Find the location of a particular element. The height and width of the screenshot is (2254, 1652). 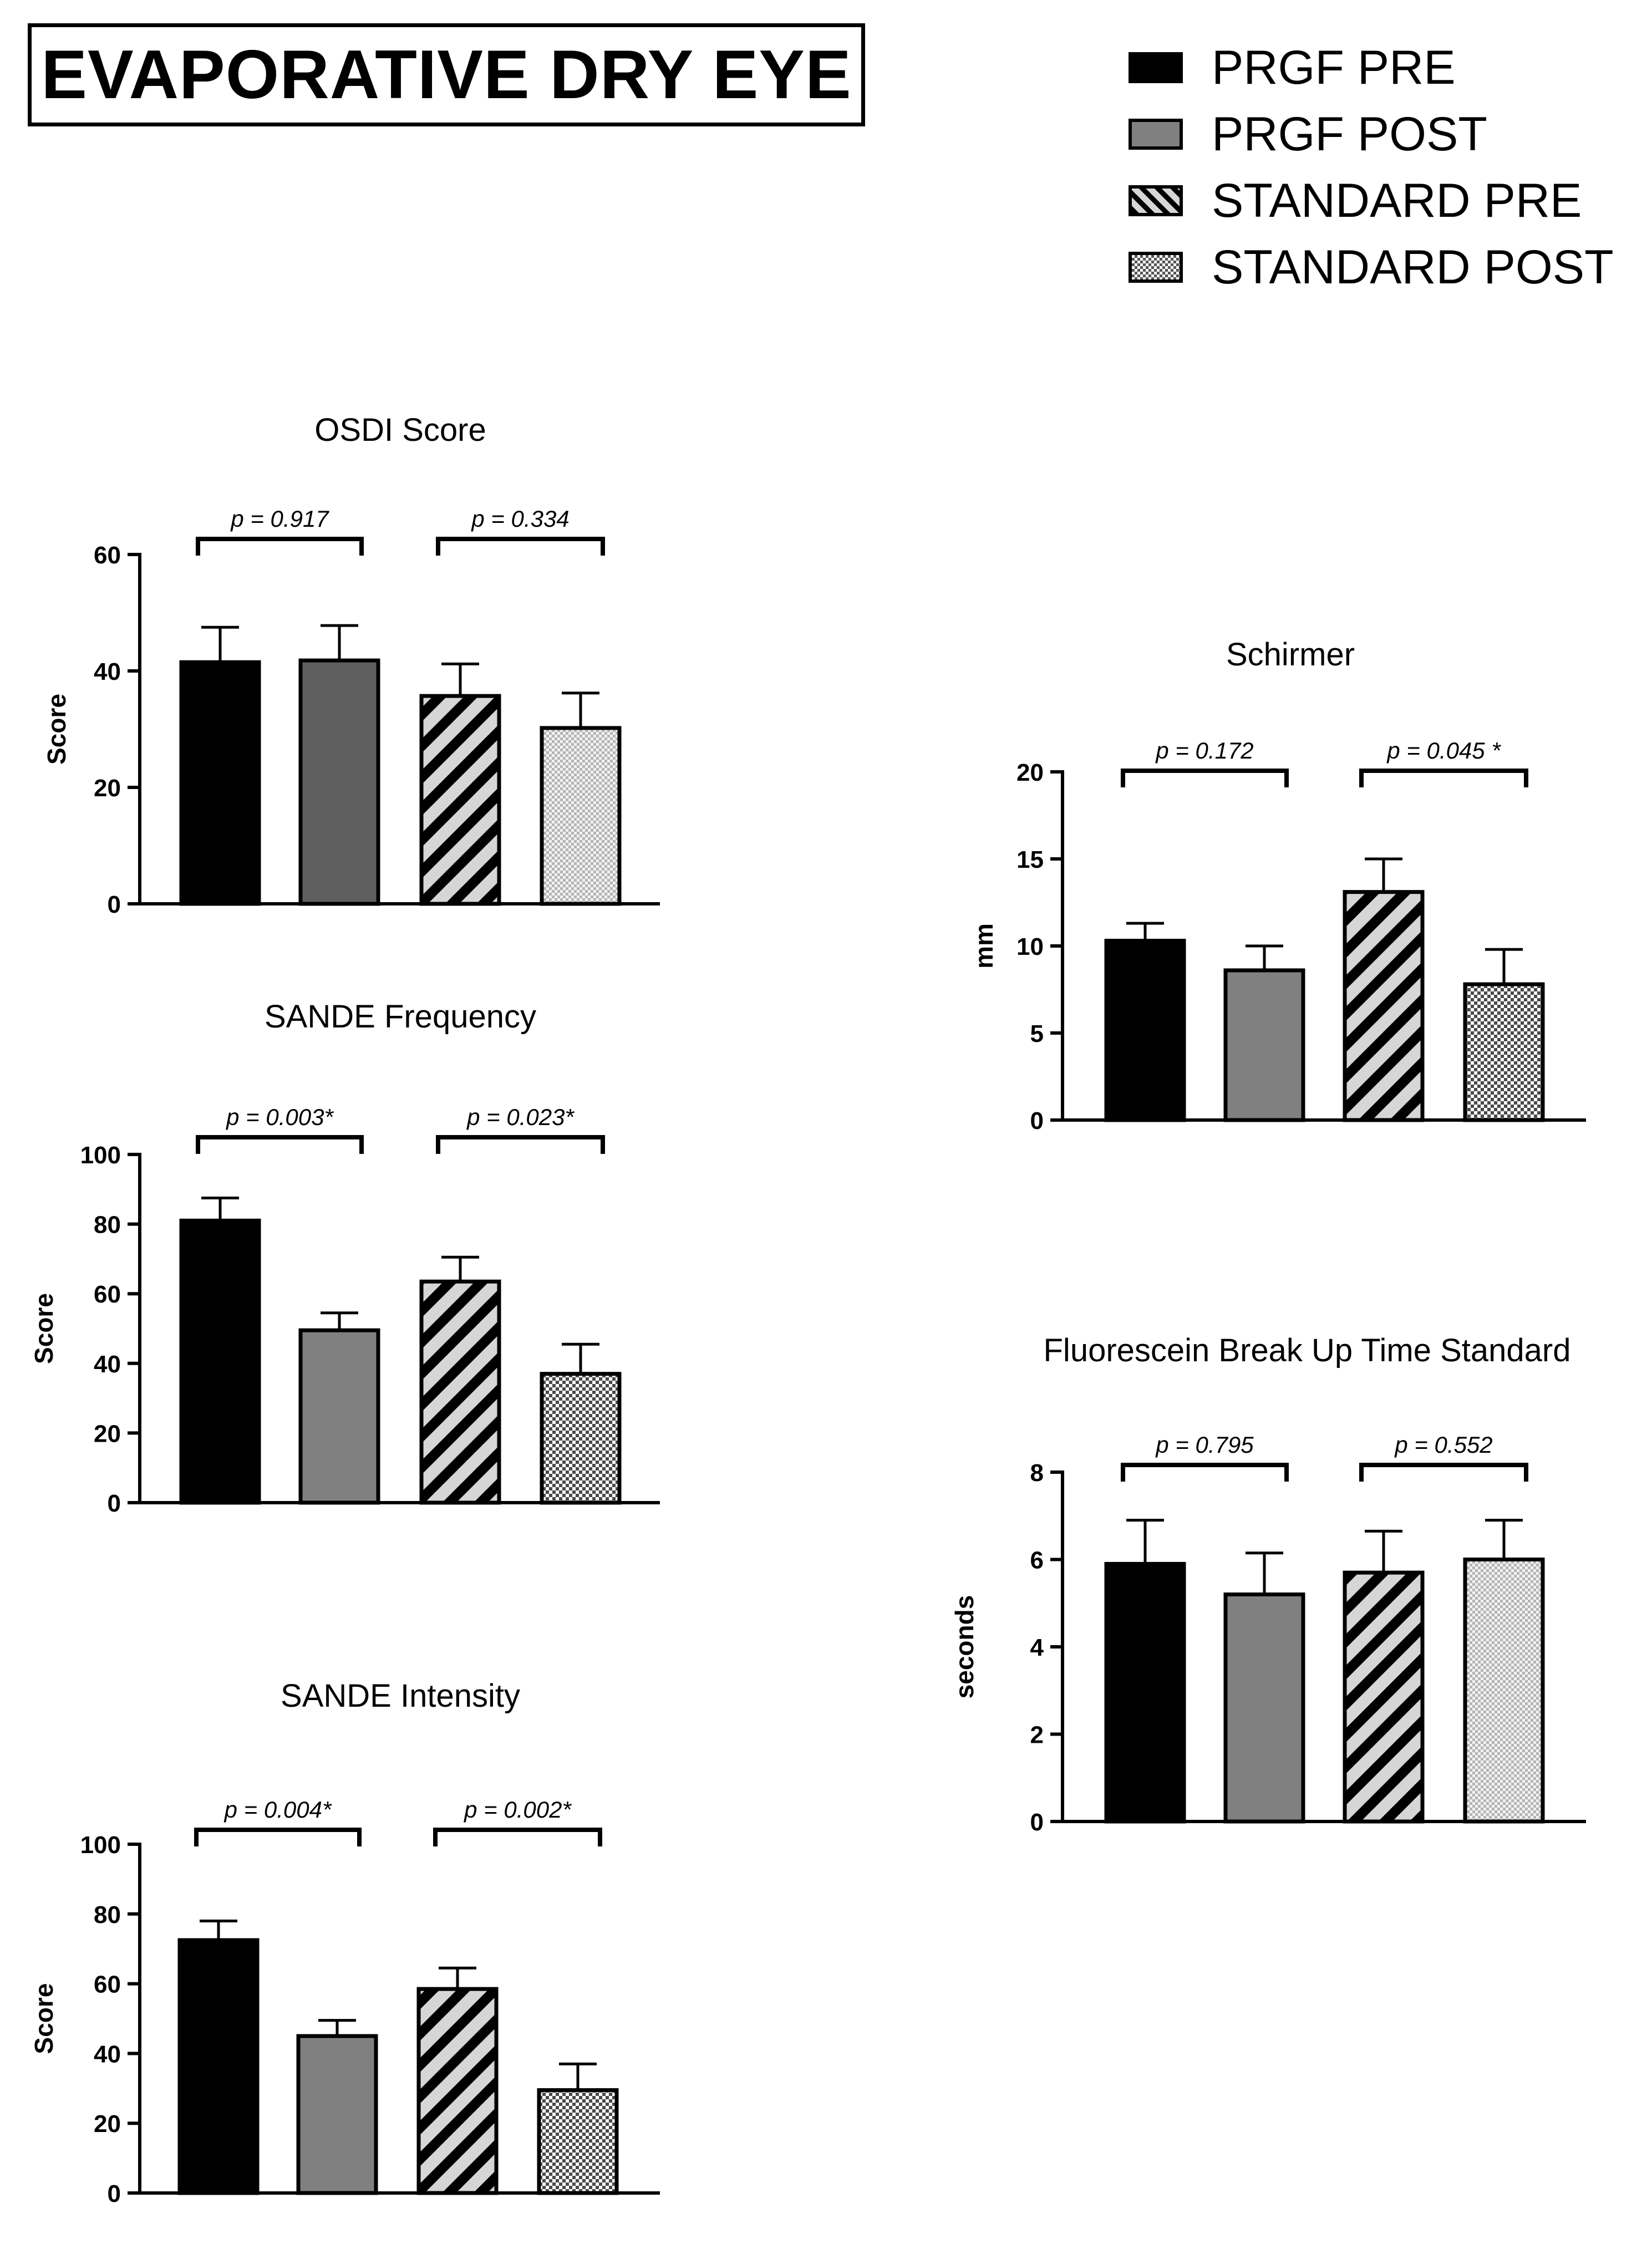

legend-swatch-standard-post is located at coordinates (1156, 267).